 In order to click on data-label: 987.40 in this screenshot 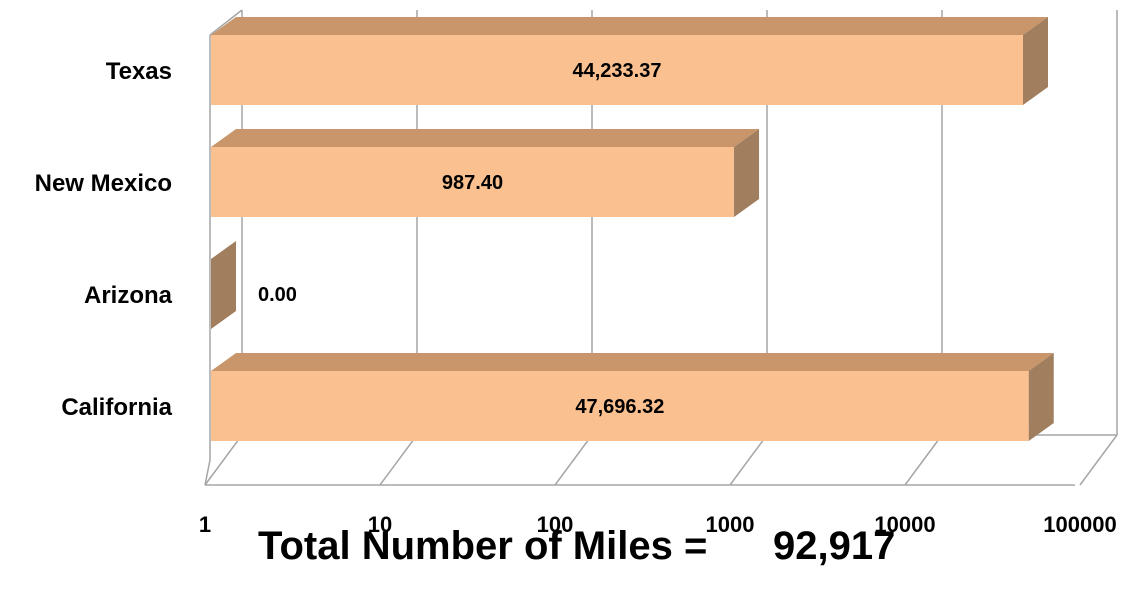, I will do `click(472, 183)`.